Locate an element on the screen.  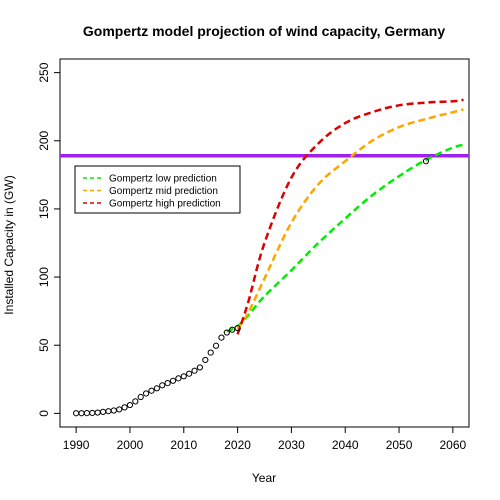
y-tick-label: 0 is located at coordinates (44, 413).